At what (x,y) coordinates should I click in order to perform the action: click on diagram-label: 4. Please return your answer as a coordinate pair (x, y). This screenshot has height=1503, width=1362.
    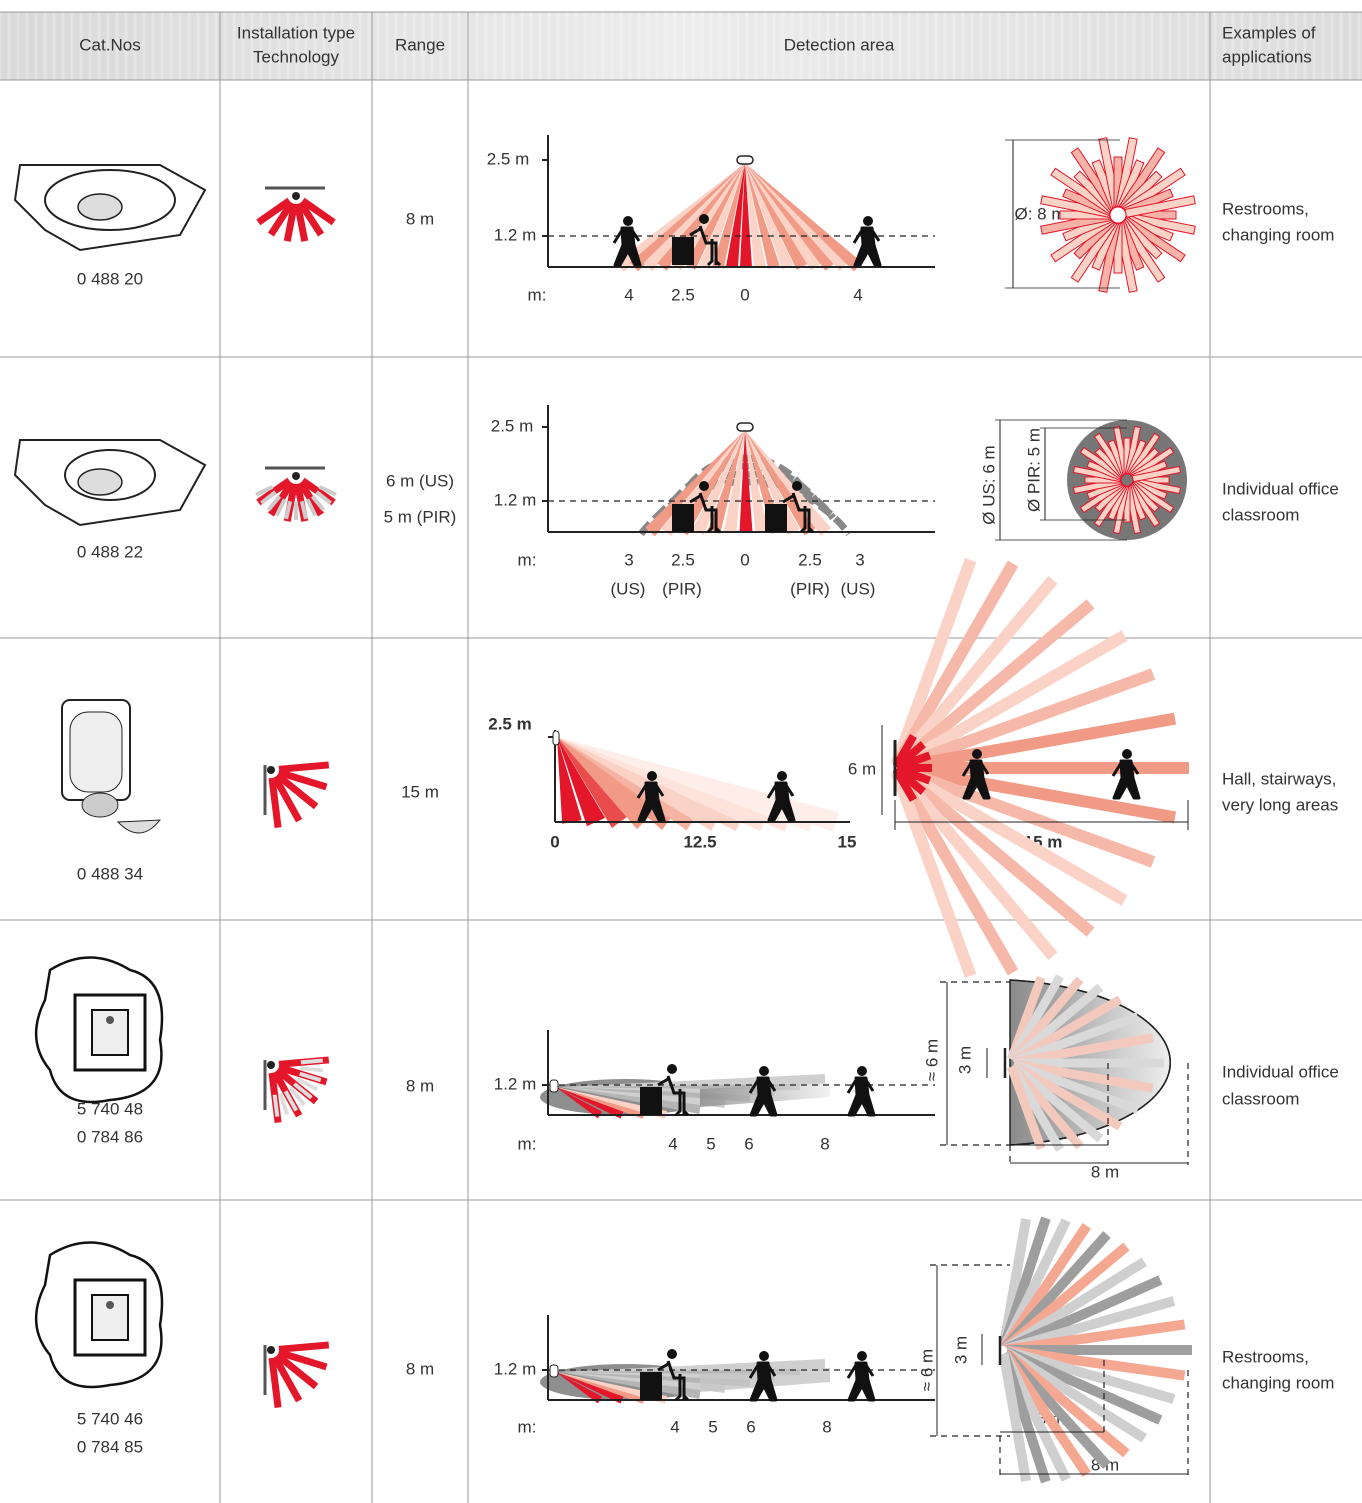
    Looking at the image, I should click on (674, 1426).